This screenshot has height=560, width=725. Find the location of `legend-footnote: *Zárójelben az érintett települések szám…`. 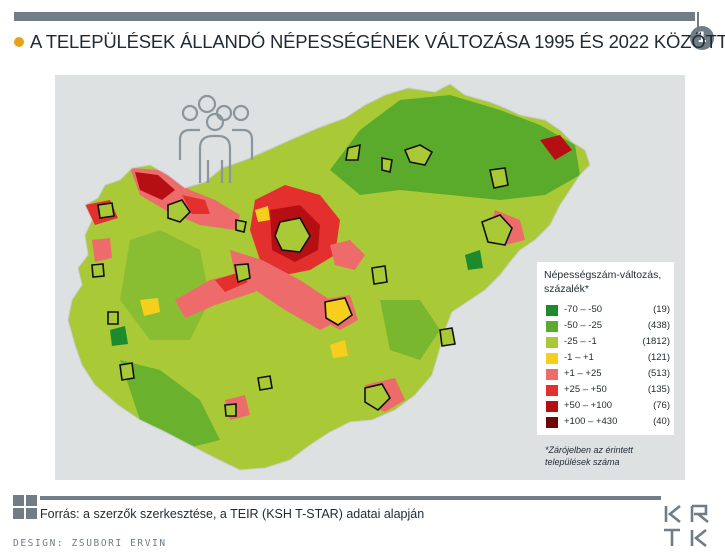

legend-footnote: *Zárójelben az érintett települések szám… is located at coordinates (589, 456).